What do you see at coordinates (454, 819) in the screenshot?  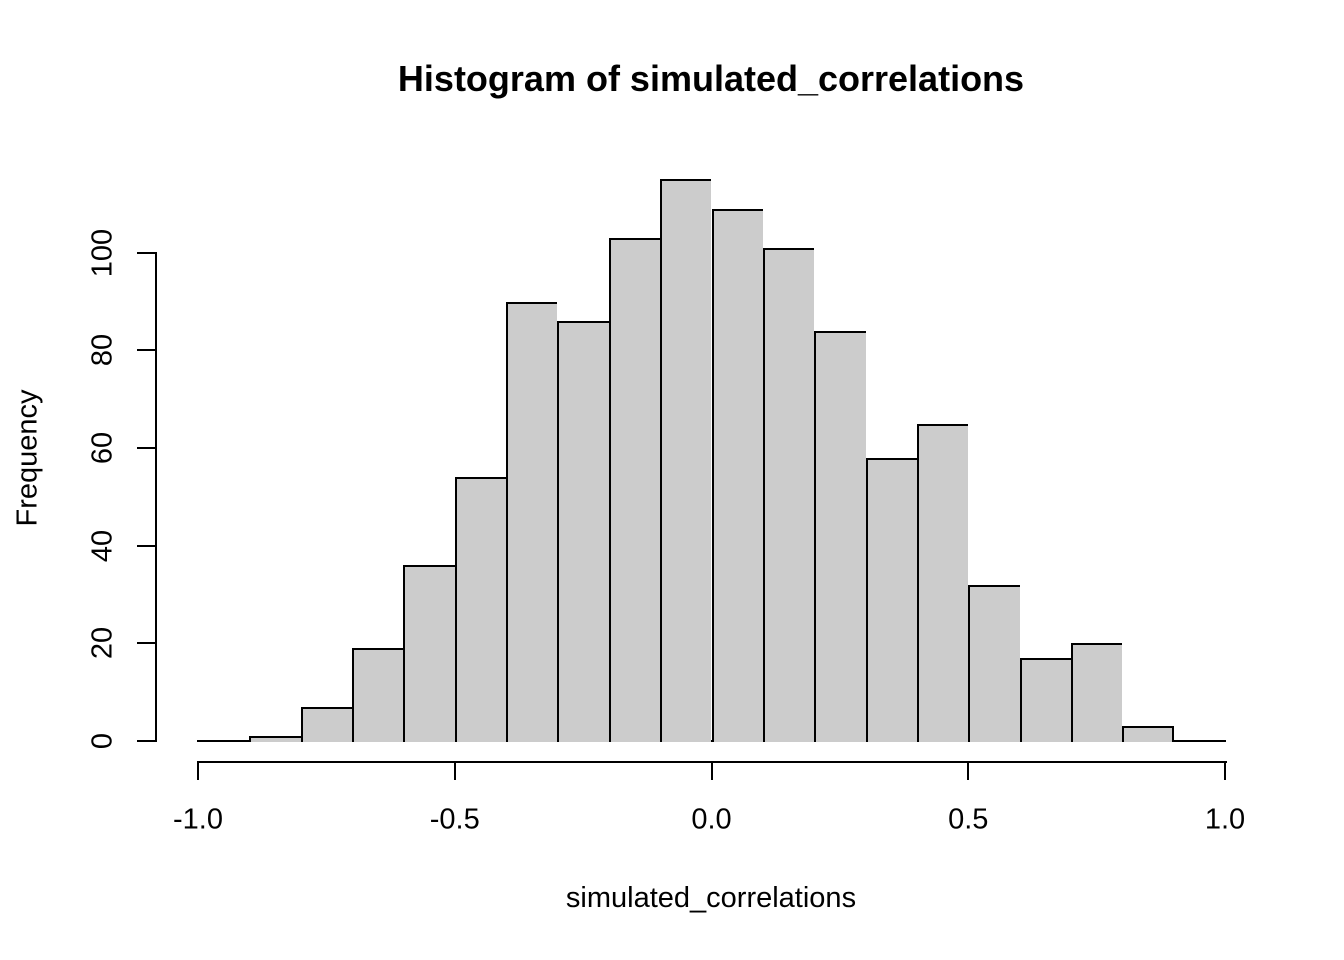 I see `x-tick-label: -0.5` at bounding box center [454, 819].